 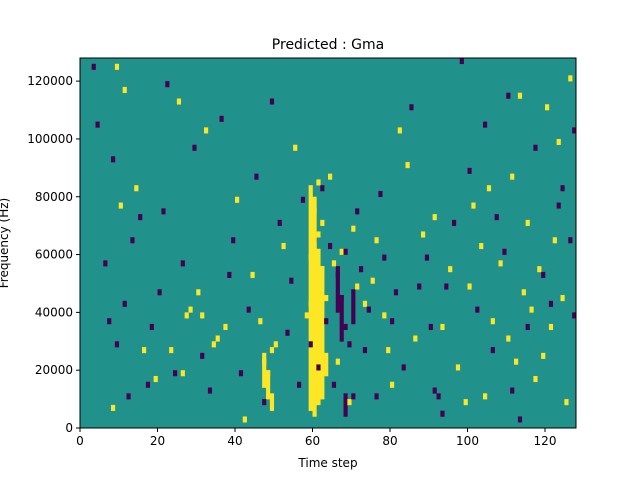 What do you see at coordinates (327, 463) in the screenshot?
I see `x-axis-label: Time step` at bounding box center [327, 463].